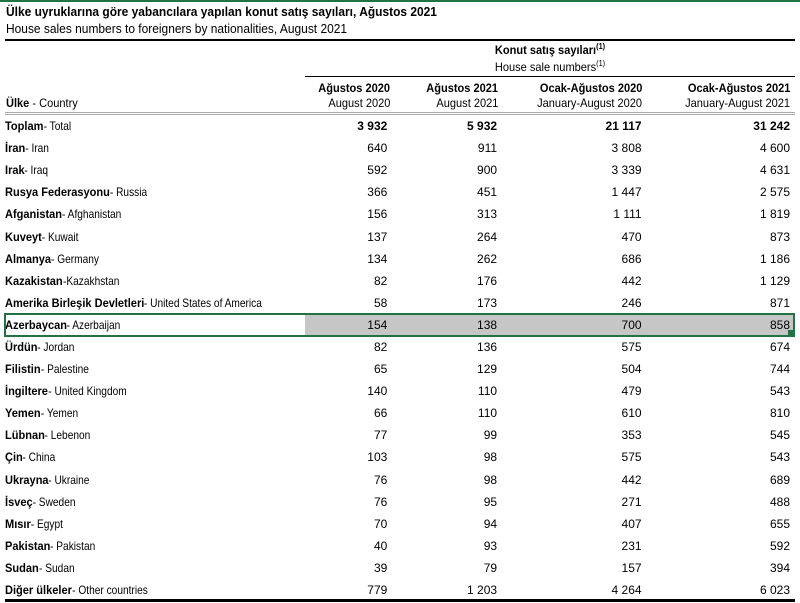 Image resolution: width=800 pixels, height=603 pixels. I want to click on value-cell: 858, so click(720, 324).